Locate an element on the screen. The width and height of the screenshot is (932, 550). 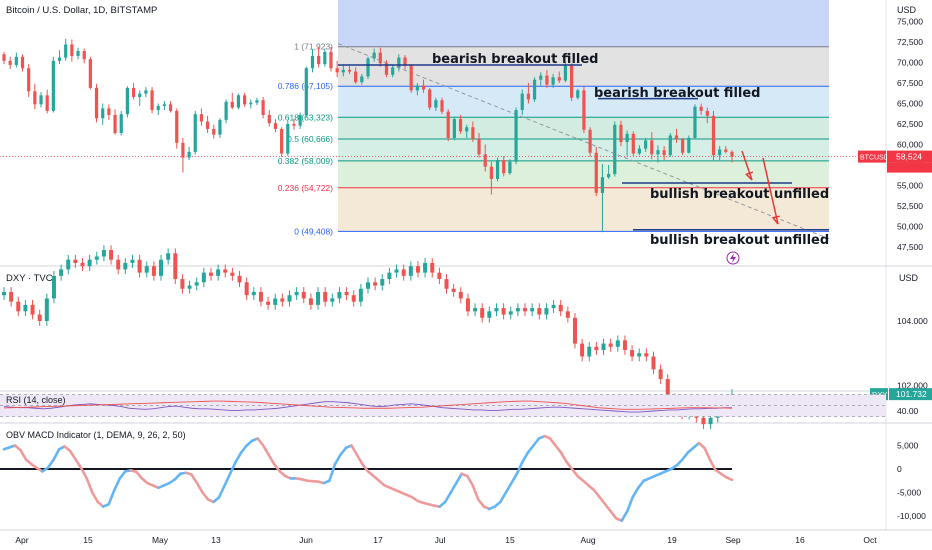
last-price-tag-bg is located at coordinates (909, 156).